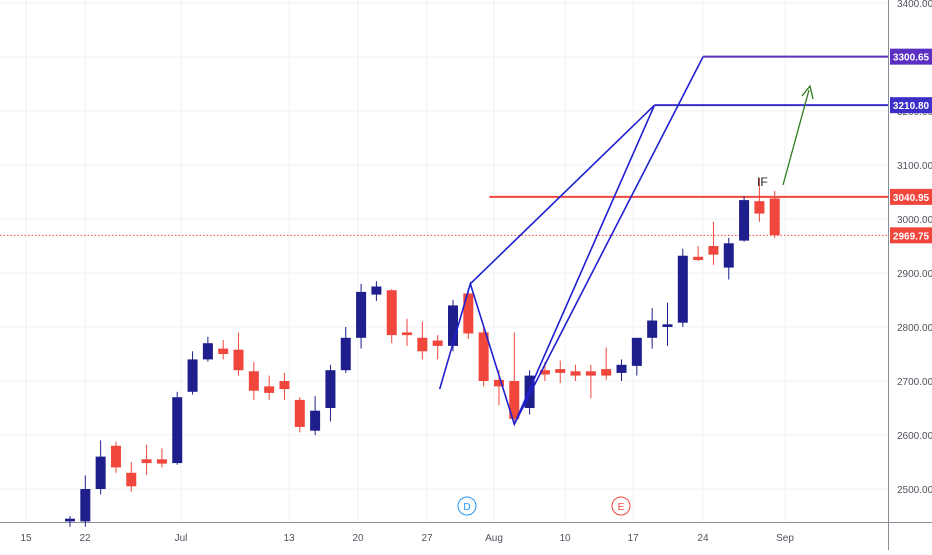  What do you see at coordinates (26, 538) in the screenshot?
I see `x-tick-label: 15` at bounding box center [26, 538].